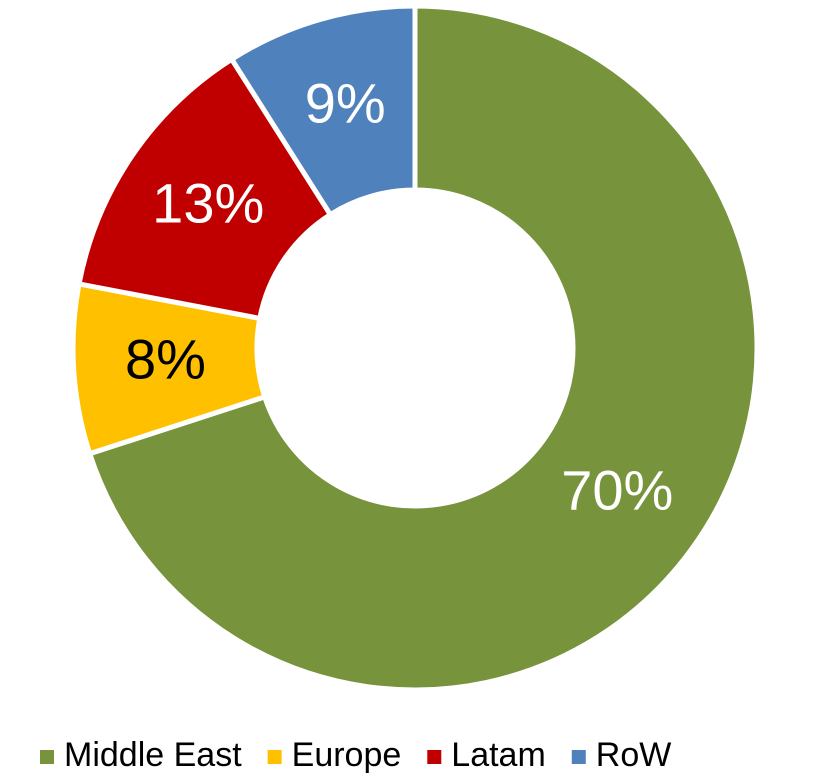 This screenshot has height=781, width=825. What do you see at coordinates (634, 755) in the screenshot?
I see `legend-label: RoW` at bounding box center [634, 755].